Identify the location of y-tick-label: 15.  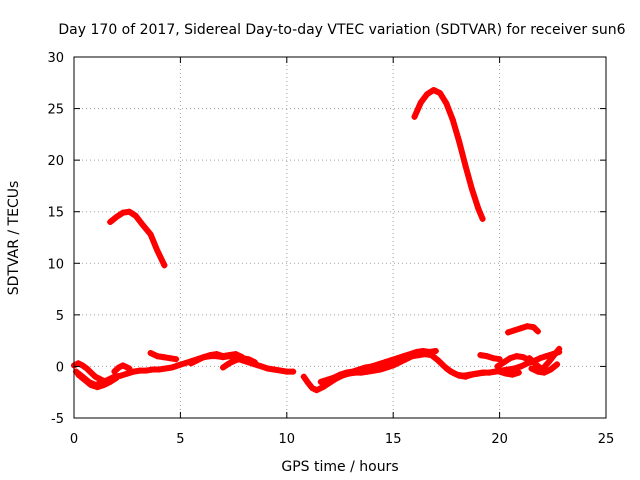
(55, 213).